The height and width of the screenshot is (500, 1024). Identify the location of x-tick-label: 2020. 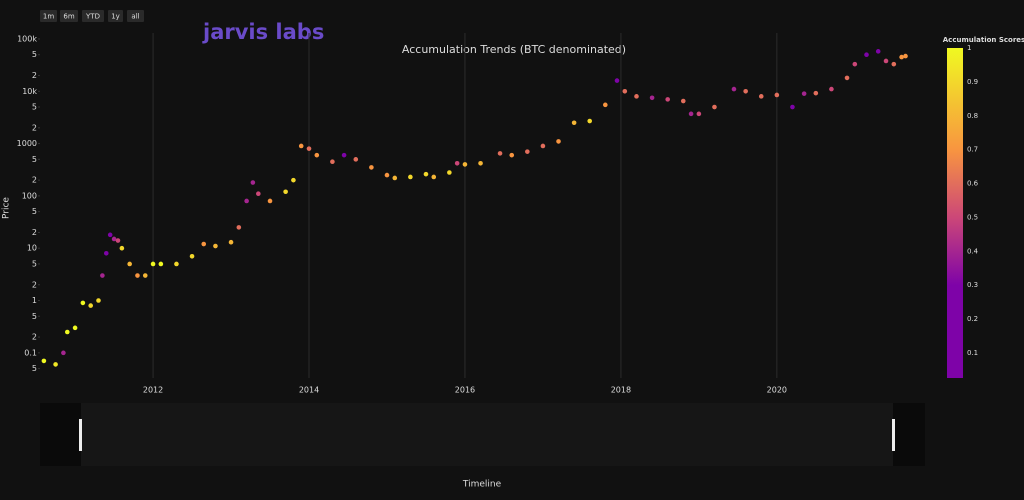
(777, 390).